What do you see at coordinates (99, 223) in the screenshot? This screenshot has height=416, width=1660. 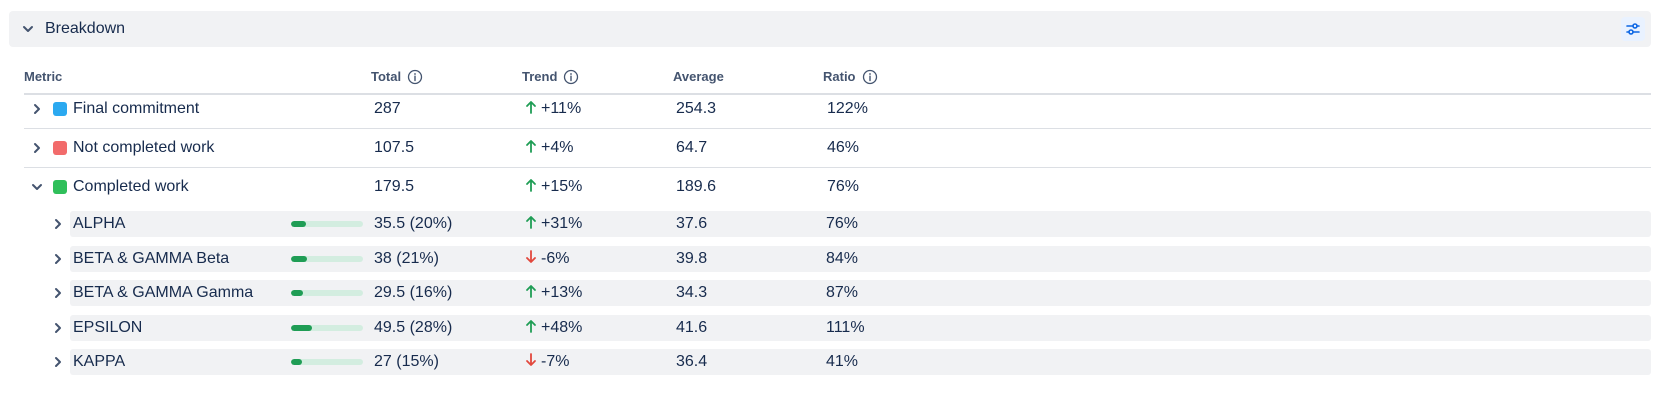 I see `subrow-label: ALPHA` at bounding box center [99, 223].